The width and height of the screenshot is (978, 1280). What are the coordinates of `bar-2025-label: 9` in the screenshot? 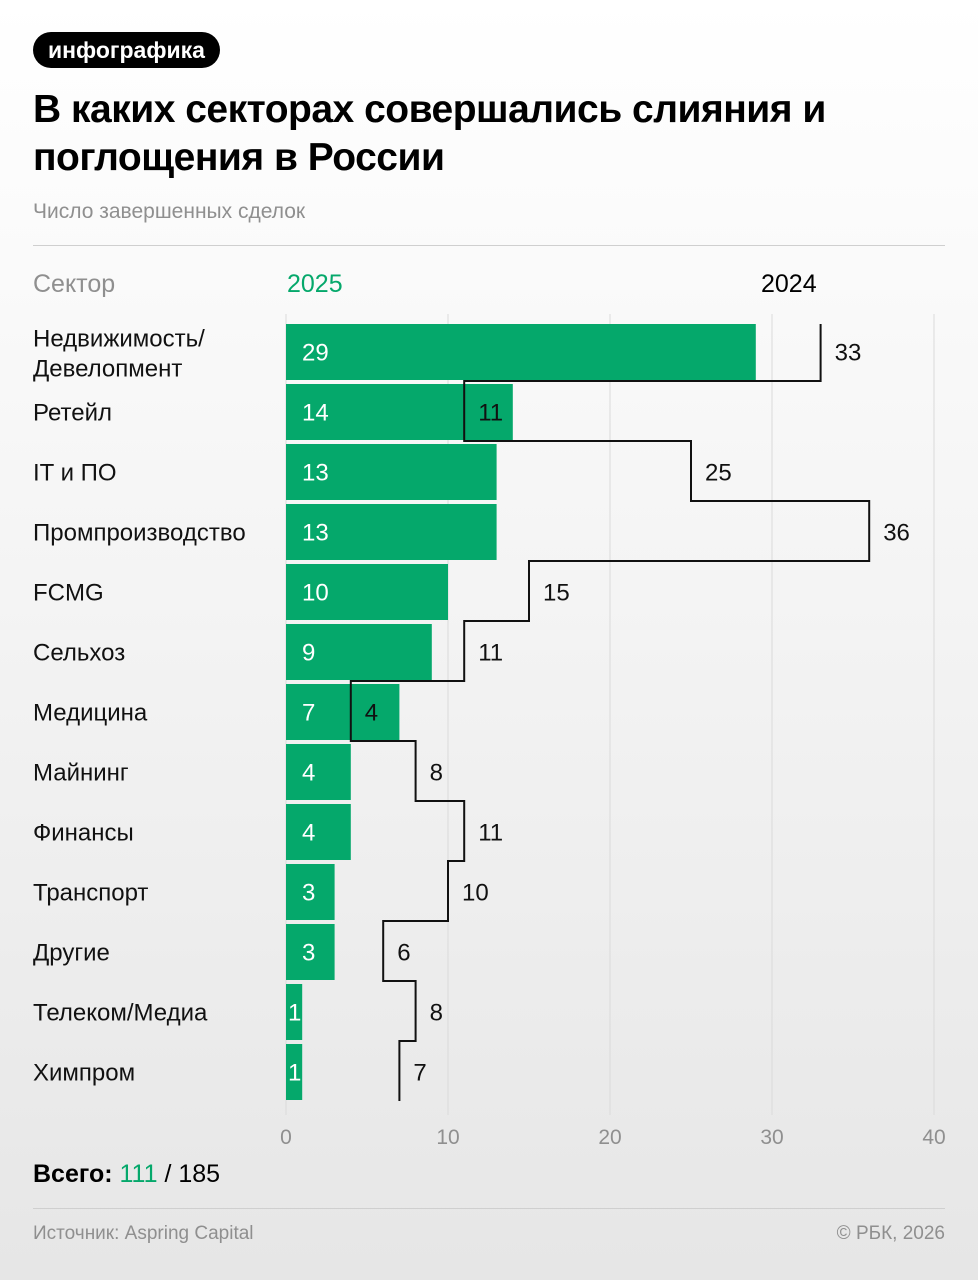 It's located at (308, 653).